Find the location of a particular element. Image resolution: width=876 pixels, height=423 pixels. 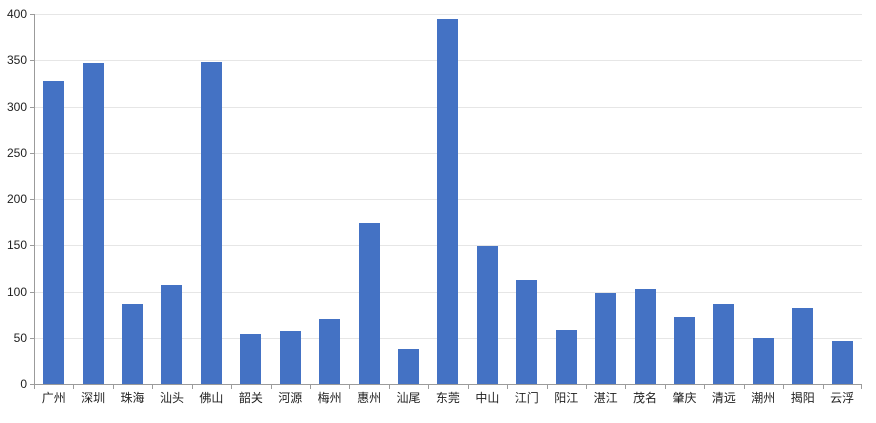

x-tick-label-韶关: 韶关 is located at coordinates (250, 398).